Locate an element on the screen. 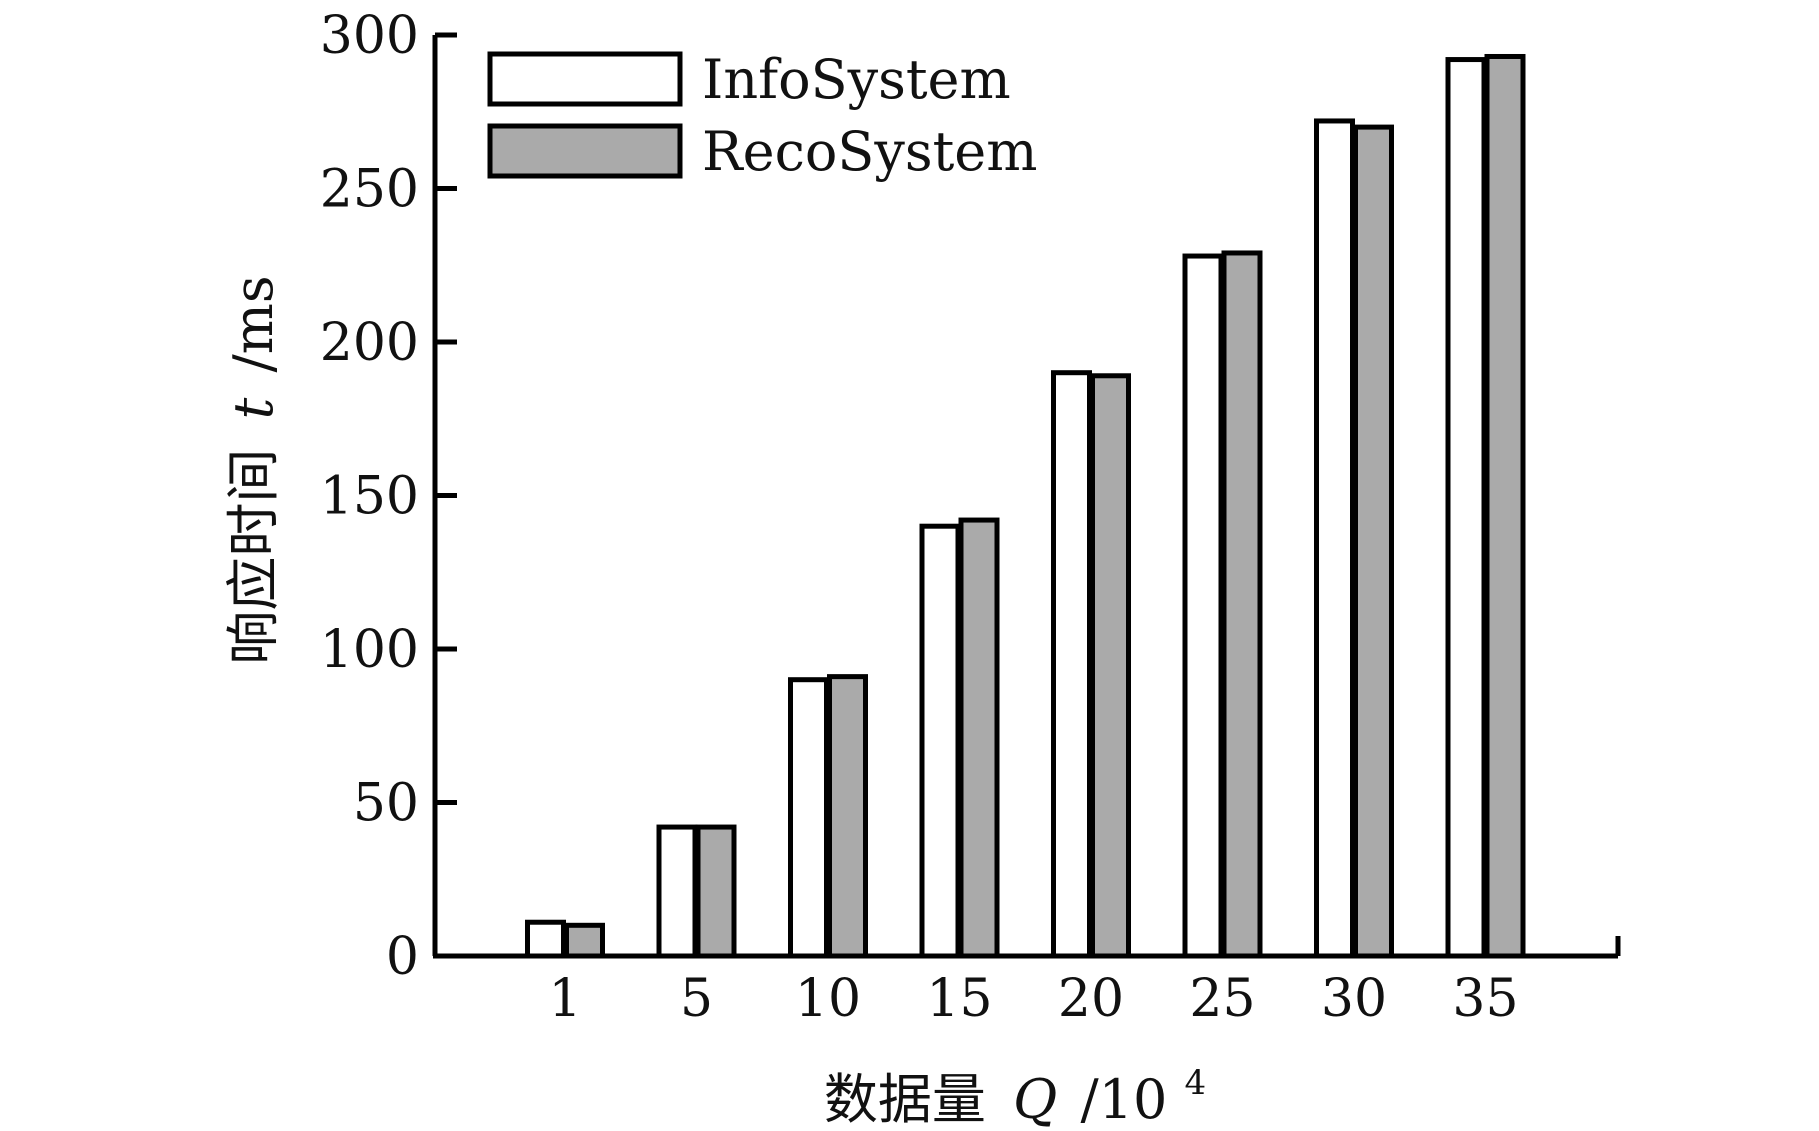  legend-swatch-infosystem is located at coordinates (585, 79).